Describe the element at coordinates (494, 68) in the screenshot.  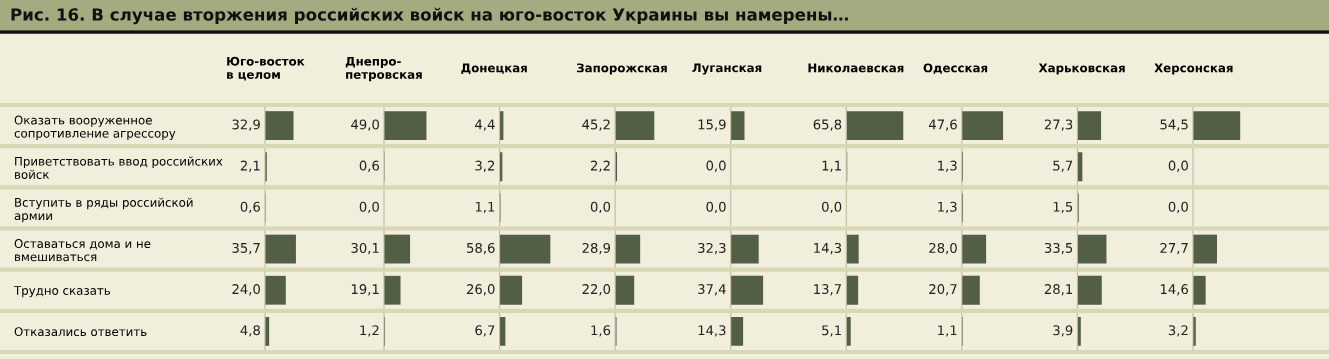
I see `chart-title: Донецкая` at that location.